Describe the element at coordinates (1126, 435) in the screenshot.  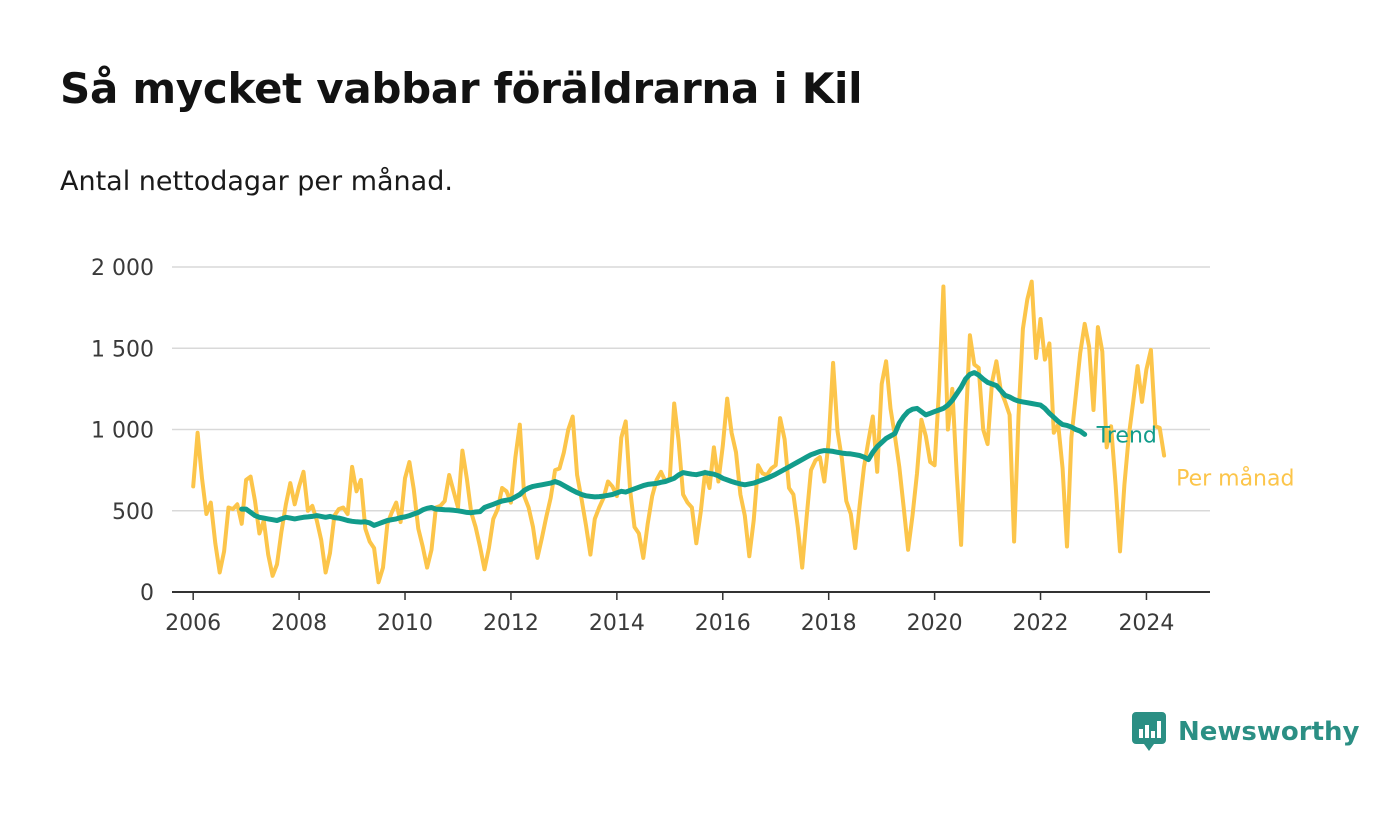
I see `series-label-trend: Trend` at that location.